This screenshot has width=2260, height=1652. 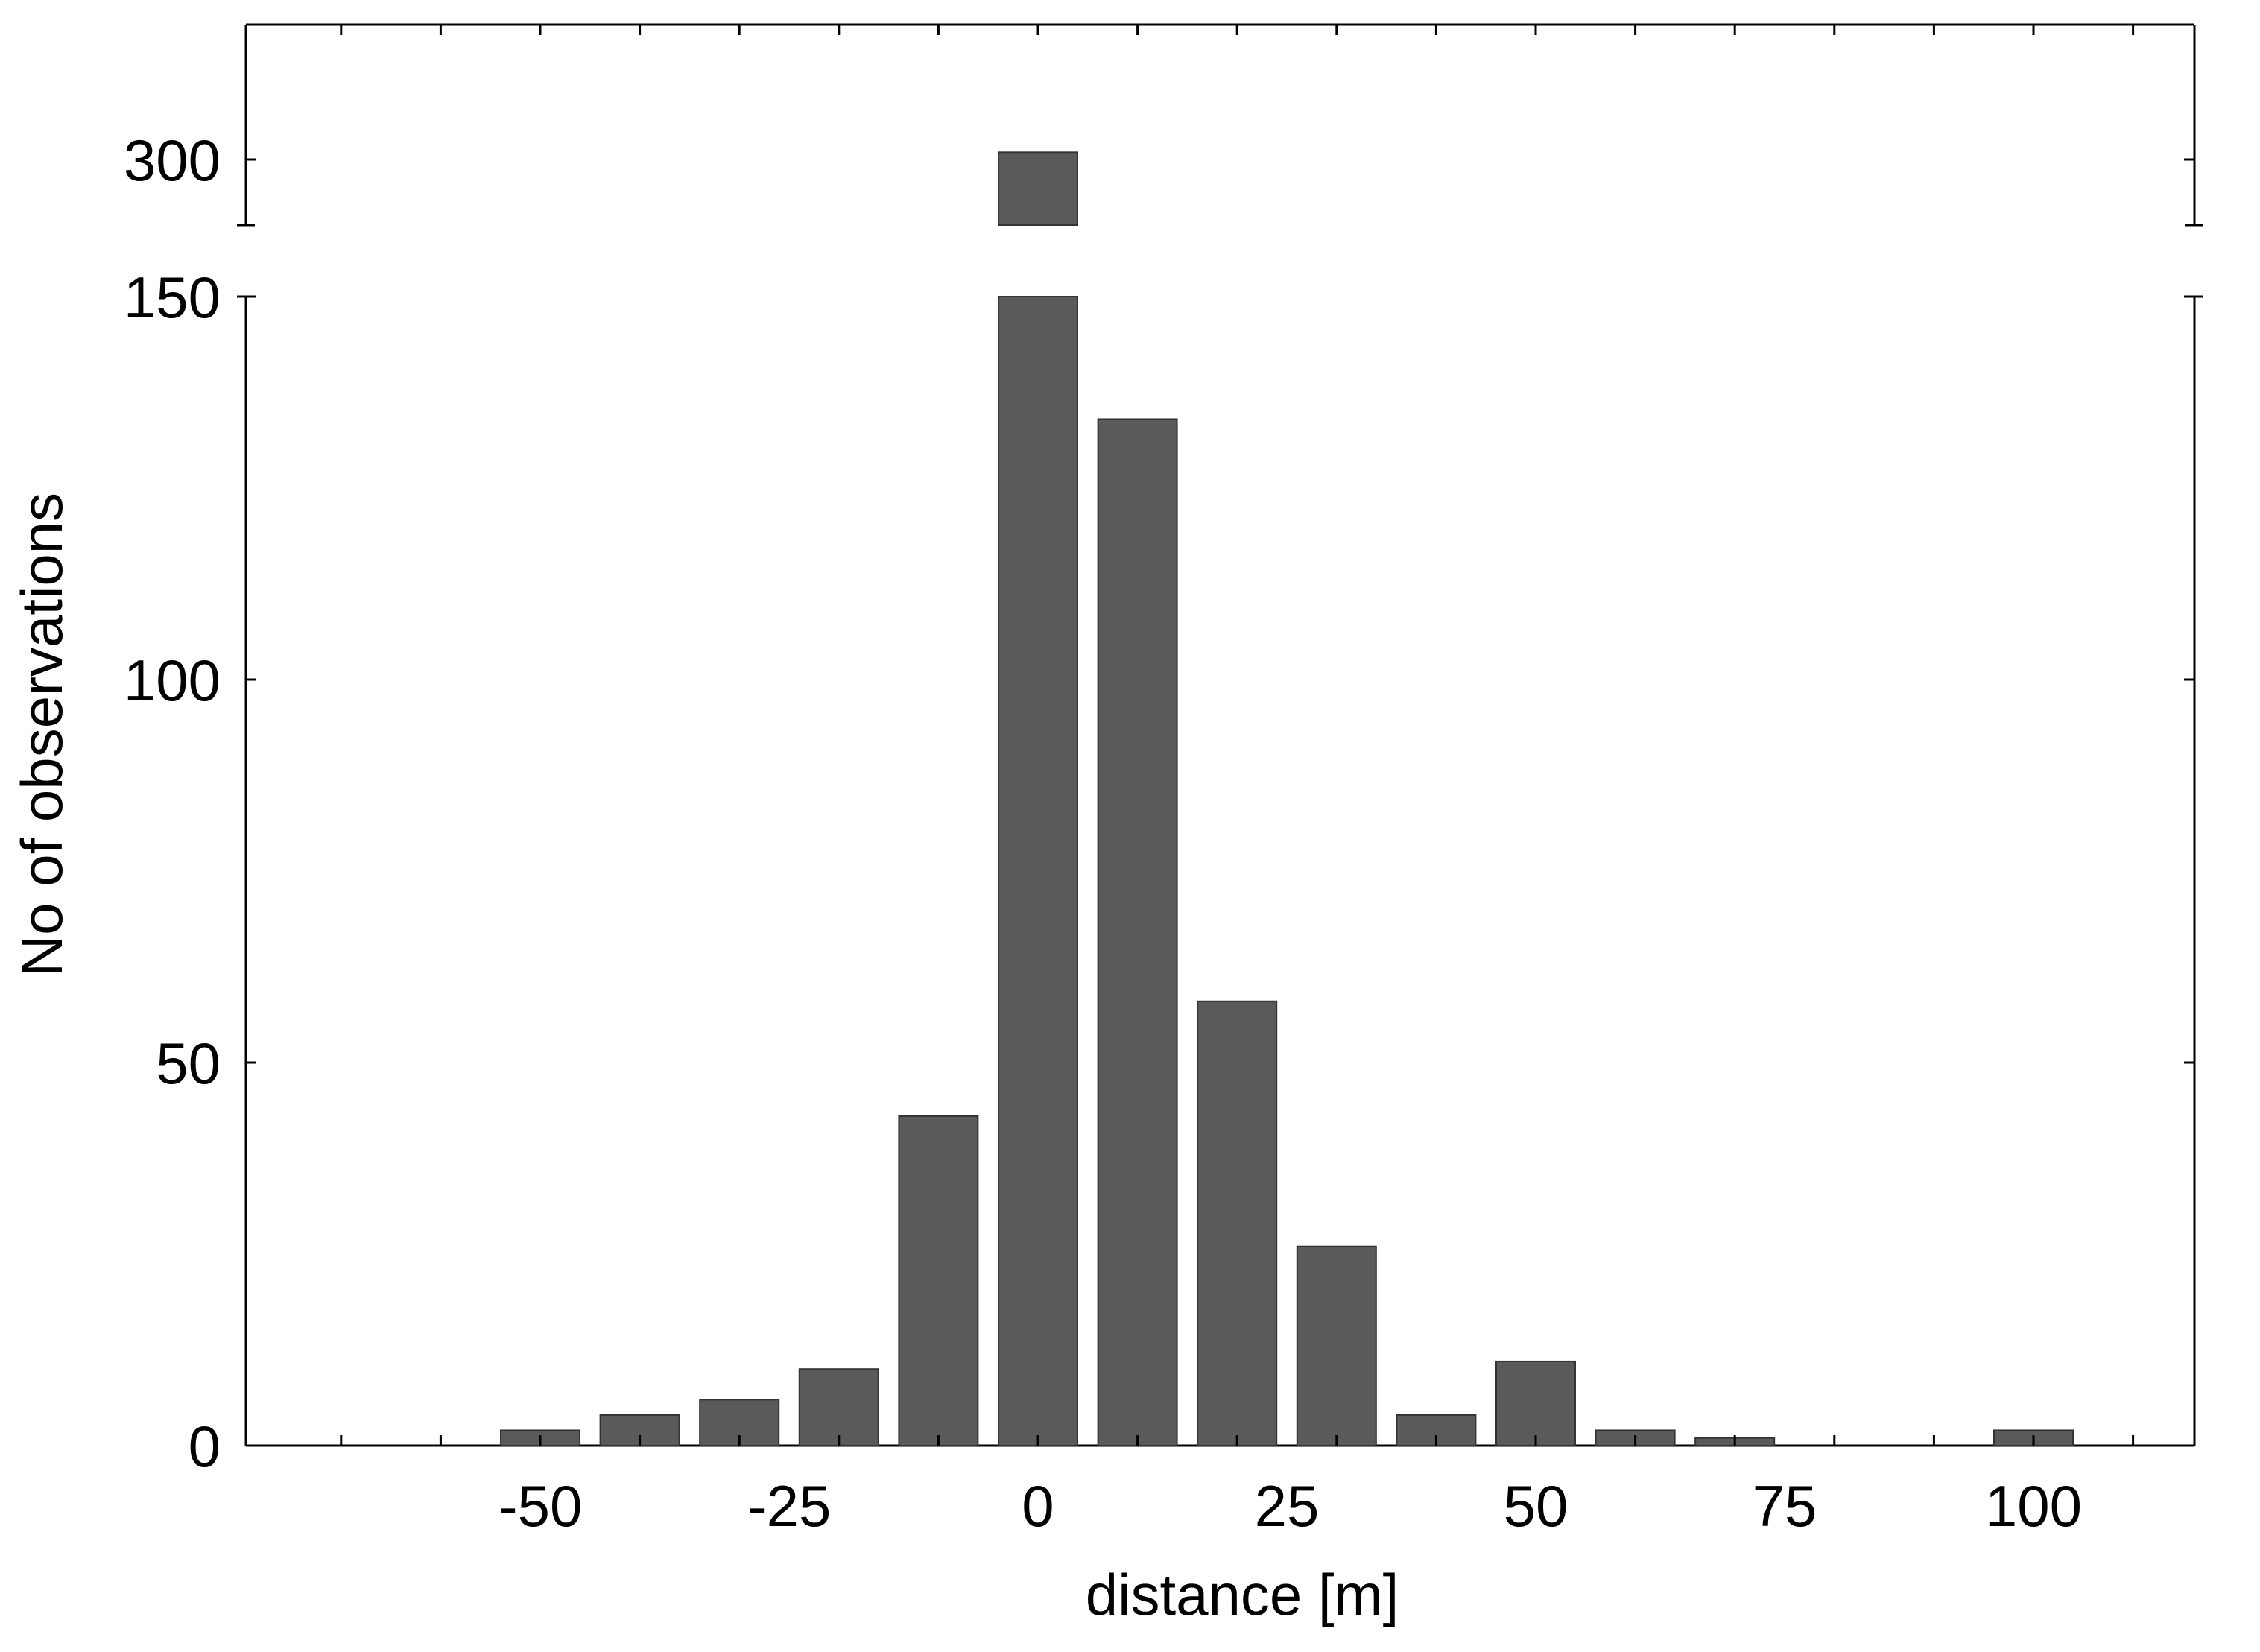 I want to click on x-tick-label: 50, so click(x=1536, y=1506).